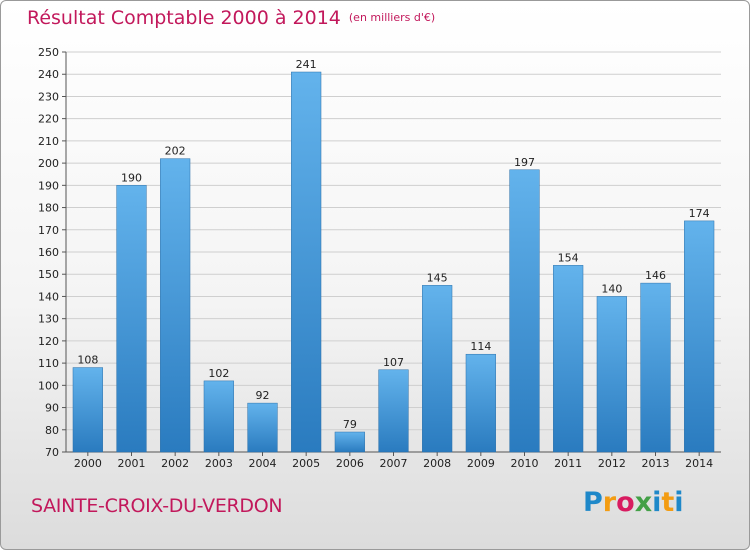  What do you see at coordinates (609, 502) in the screenshot?
I see `logo-letter: r` at bounding box center [609, 502].